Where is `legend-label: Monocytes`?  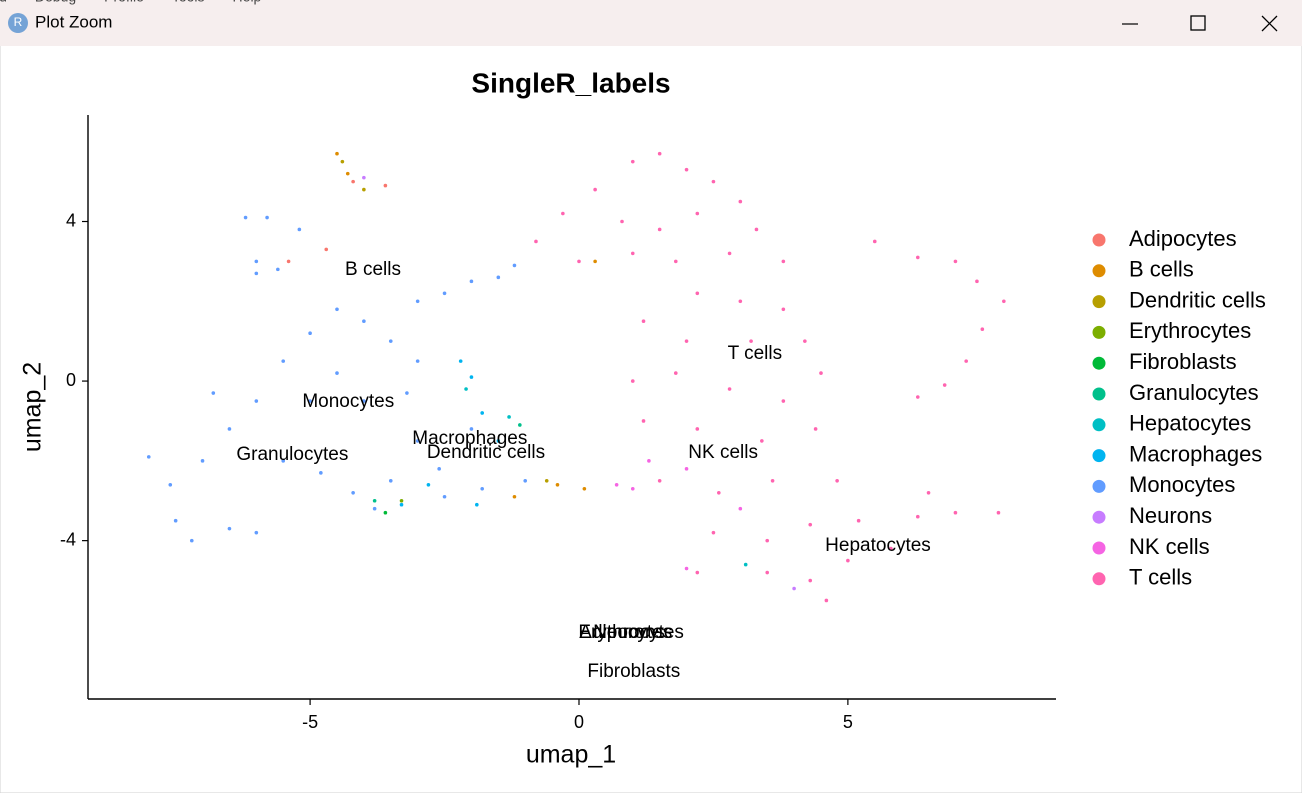
legend-label: Monocytes is located at coordinates (1182, 484).